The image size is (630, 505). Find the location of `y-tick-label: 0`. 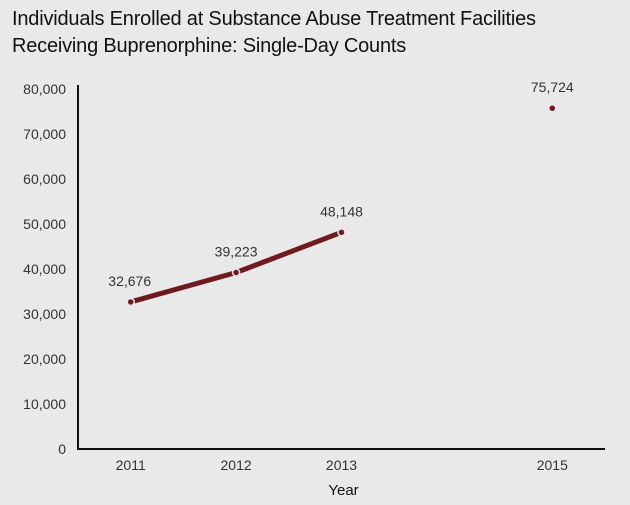

y-tick-label: 0 is located at coordinates (62, 449).